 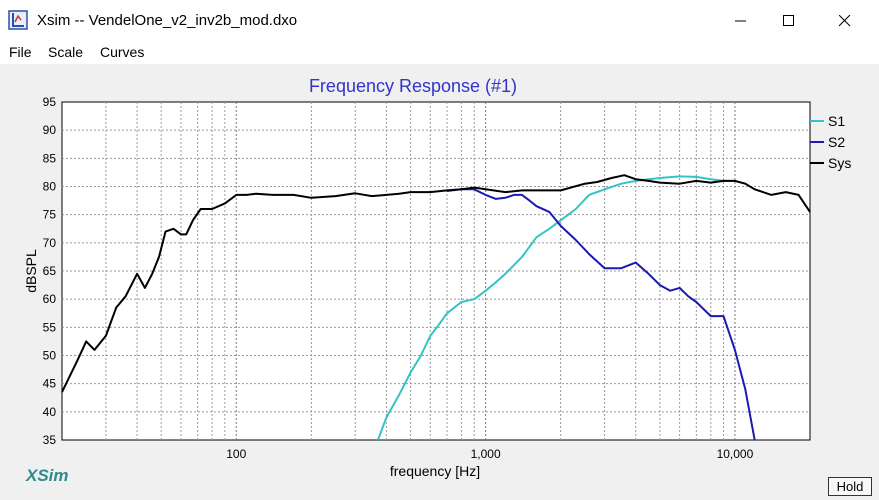 What do you see at coordinates (50, 356) in the screenshot?
I see `y-tick-label: 50` at bounding box center [50, 356].